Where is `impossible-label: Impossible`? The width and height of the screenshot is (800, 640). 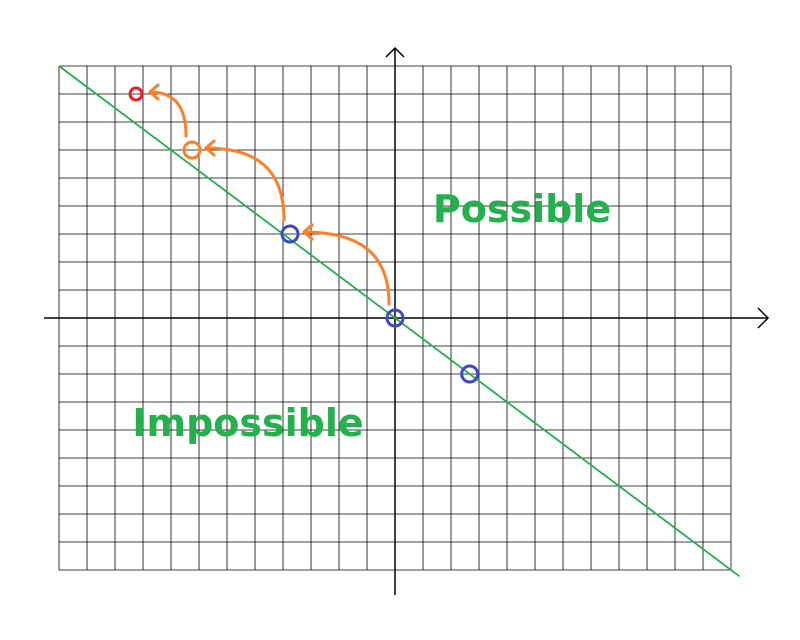
impossible-label: Impossible is located at coordinates (247, 423).